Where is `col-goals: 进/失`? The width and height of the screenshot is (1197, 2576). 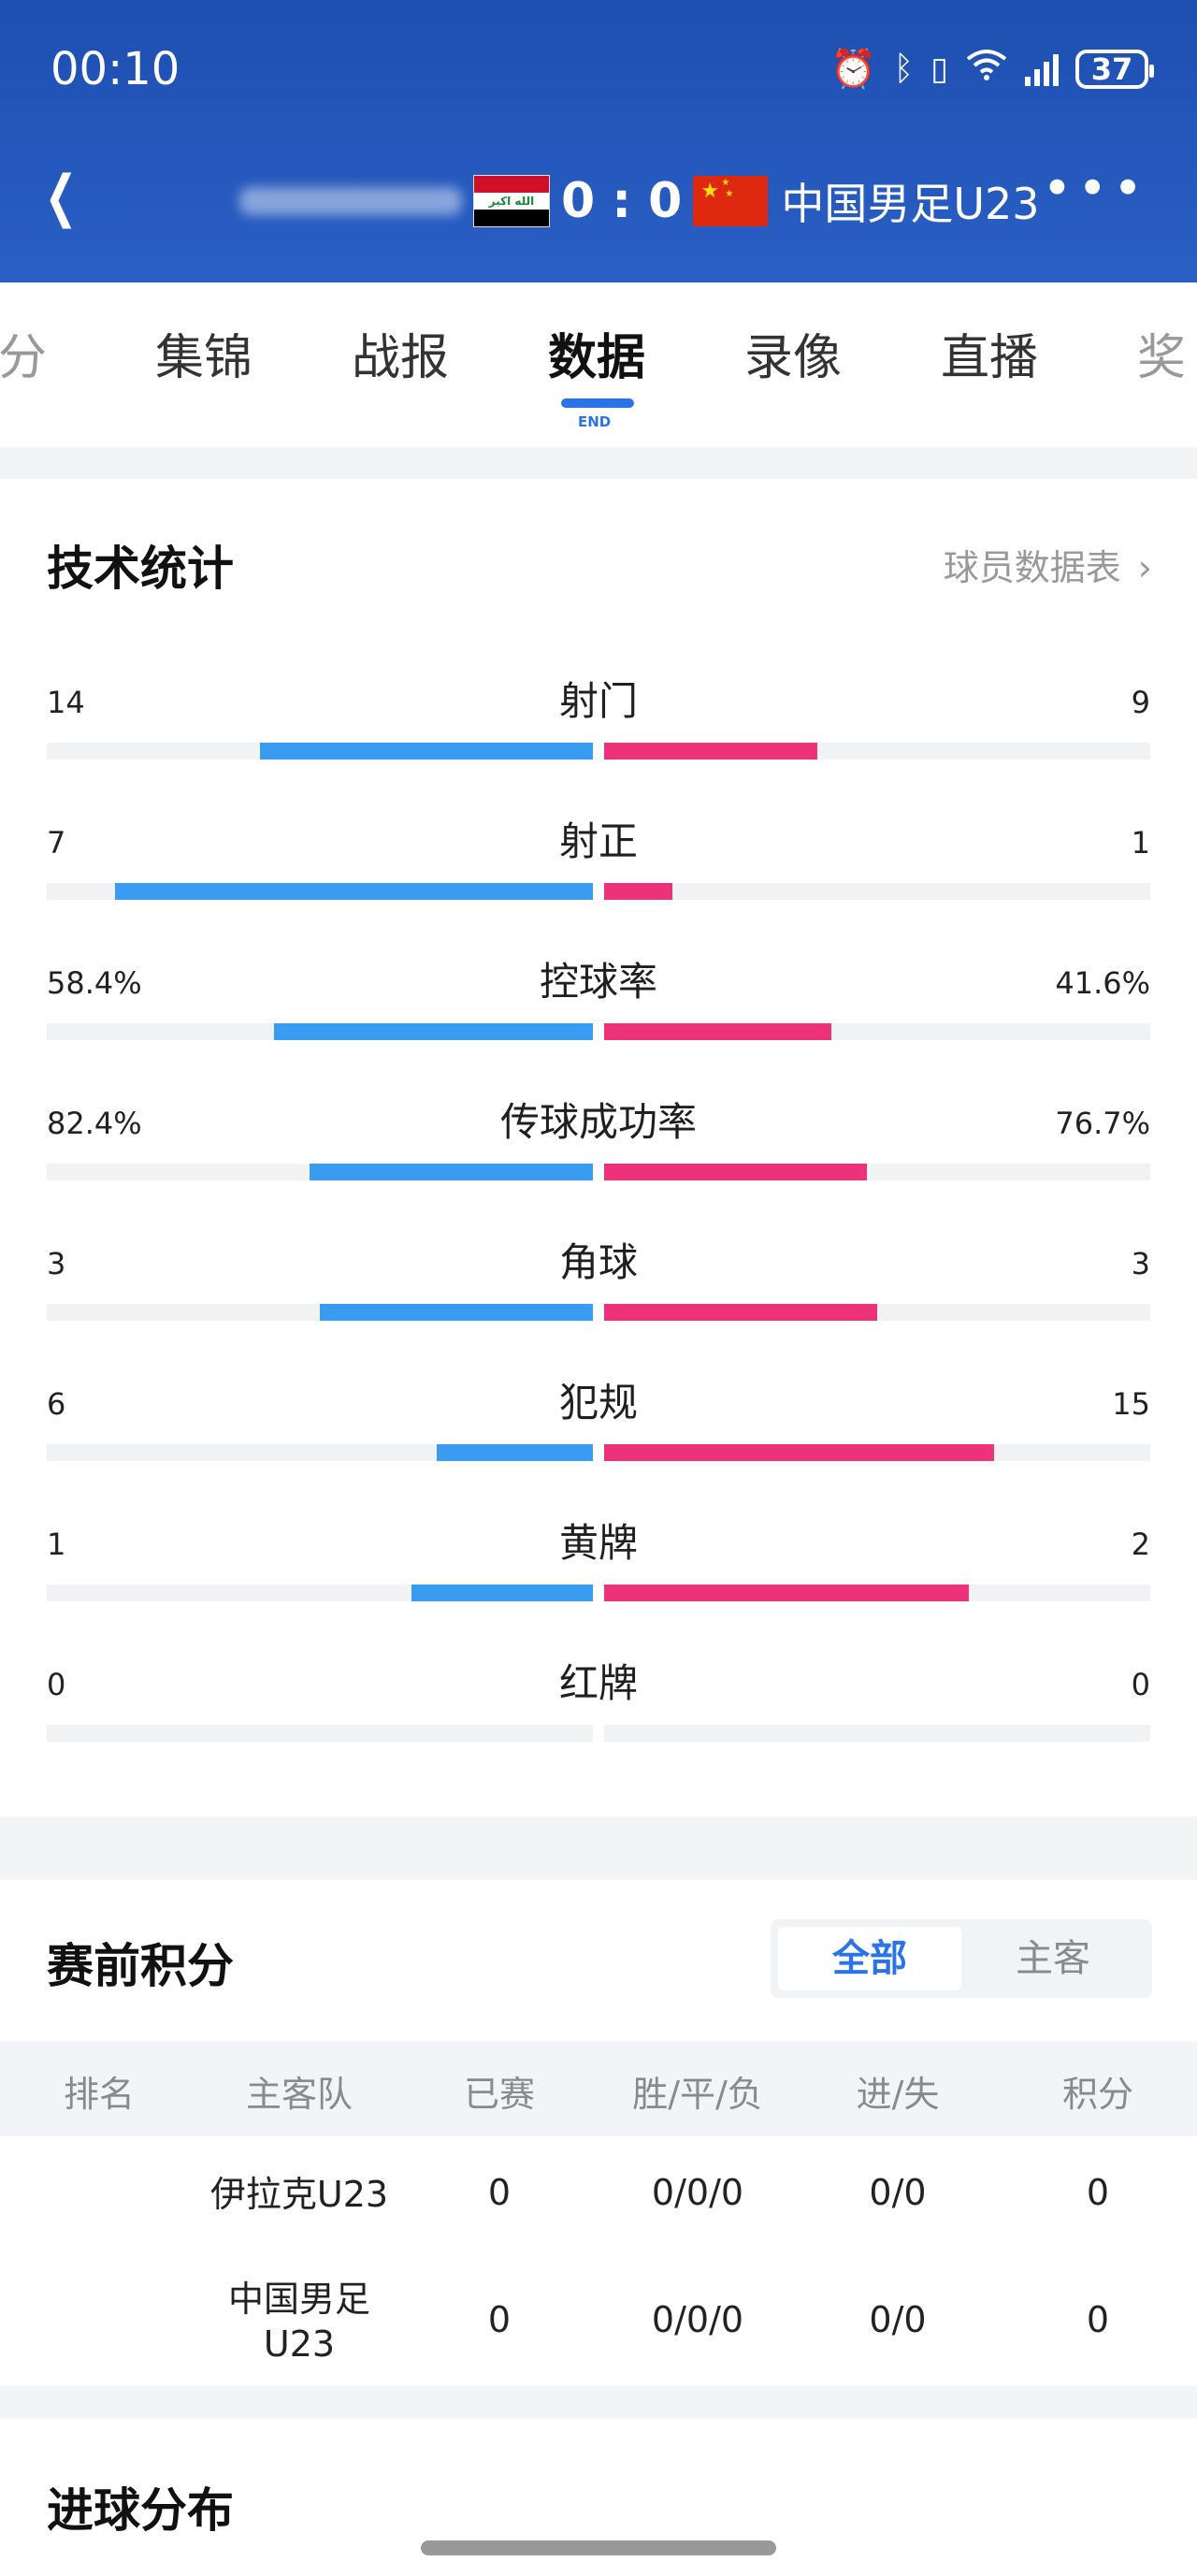 col-goals: 进/失 is located at coordinates (898, 2095).